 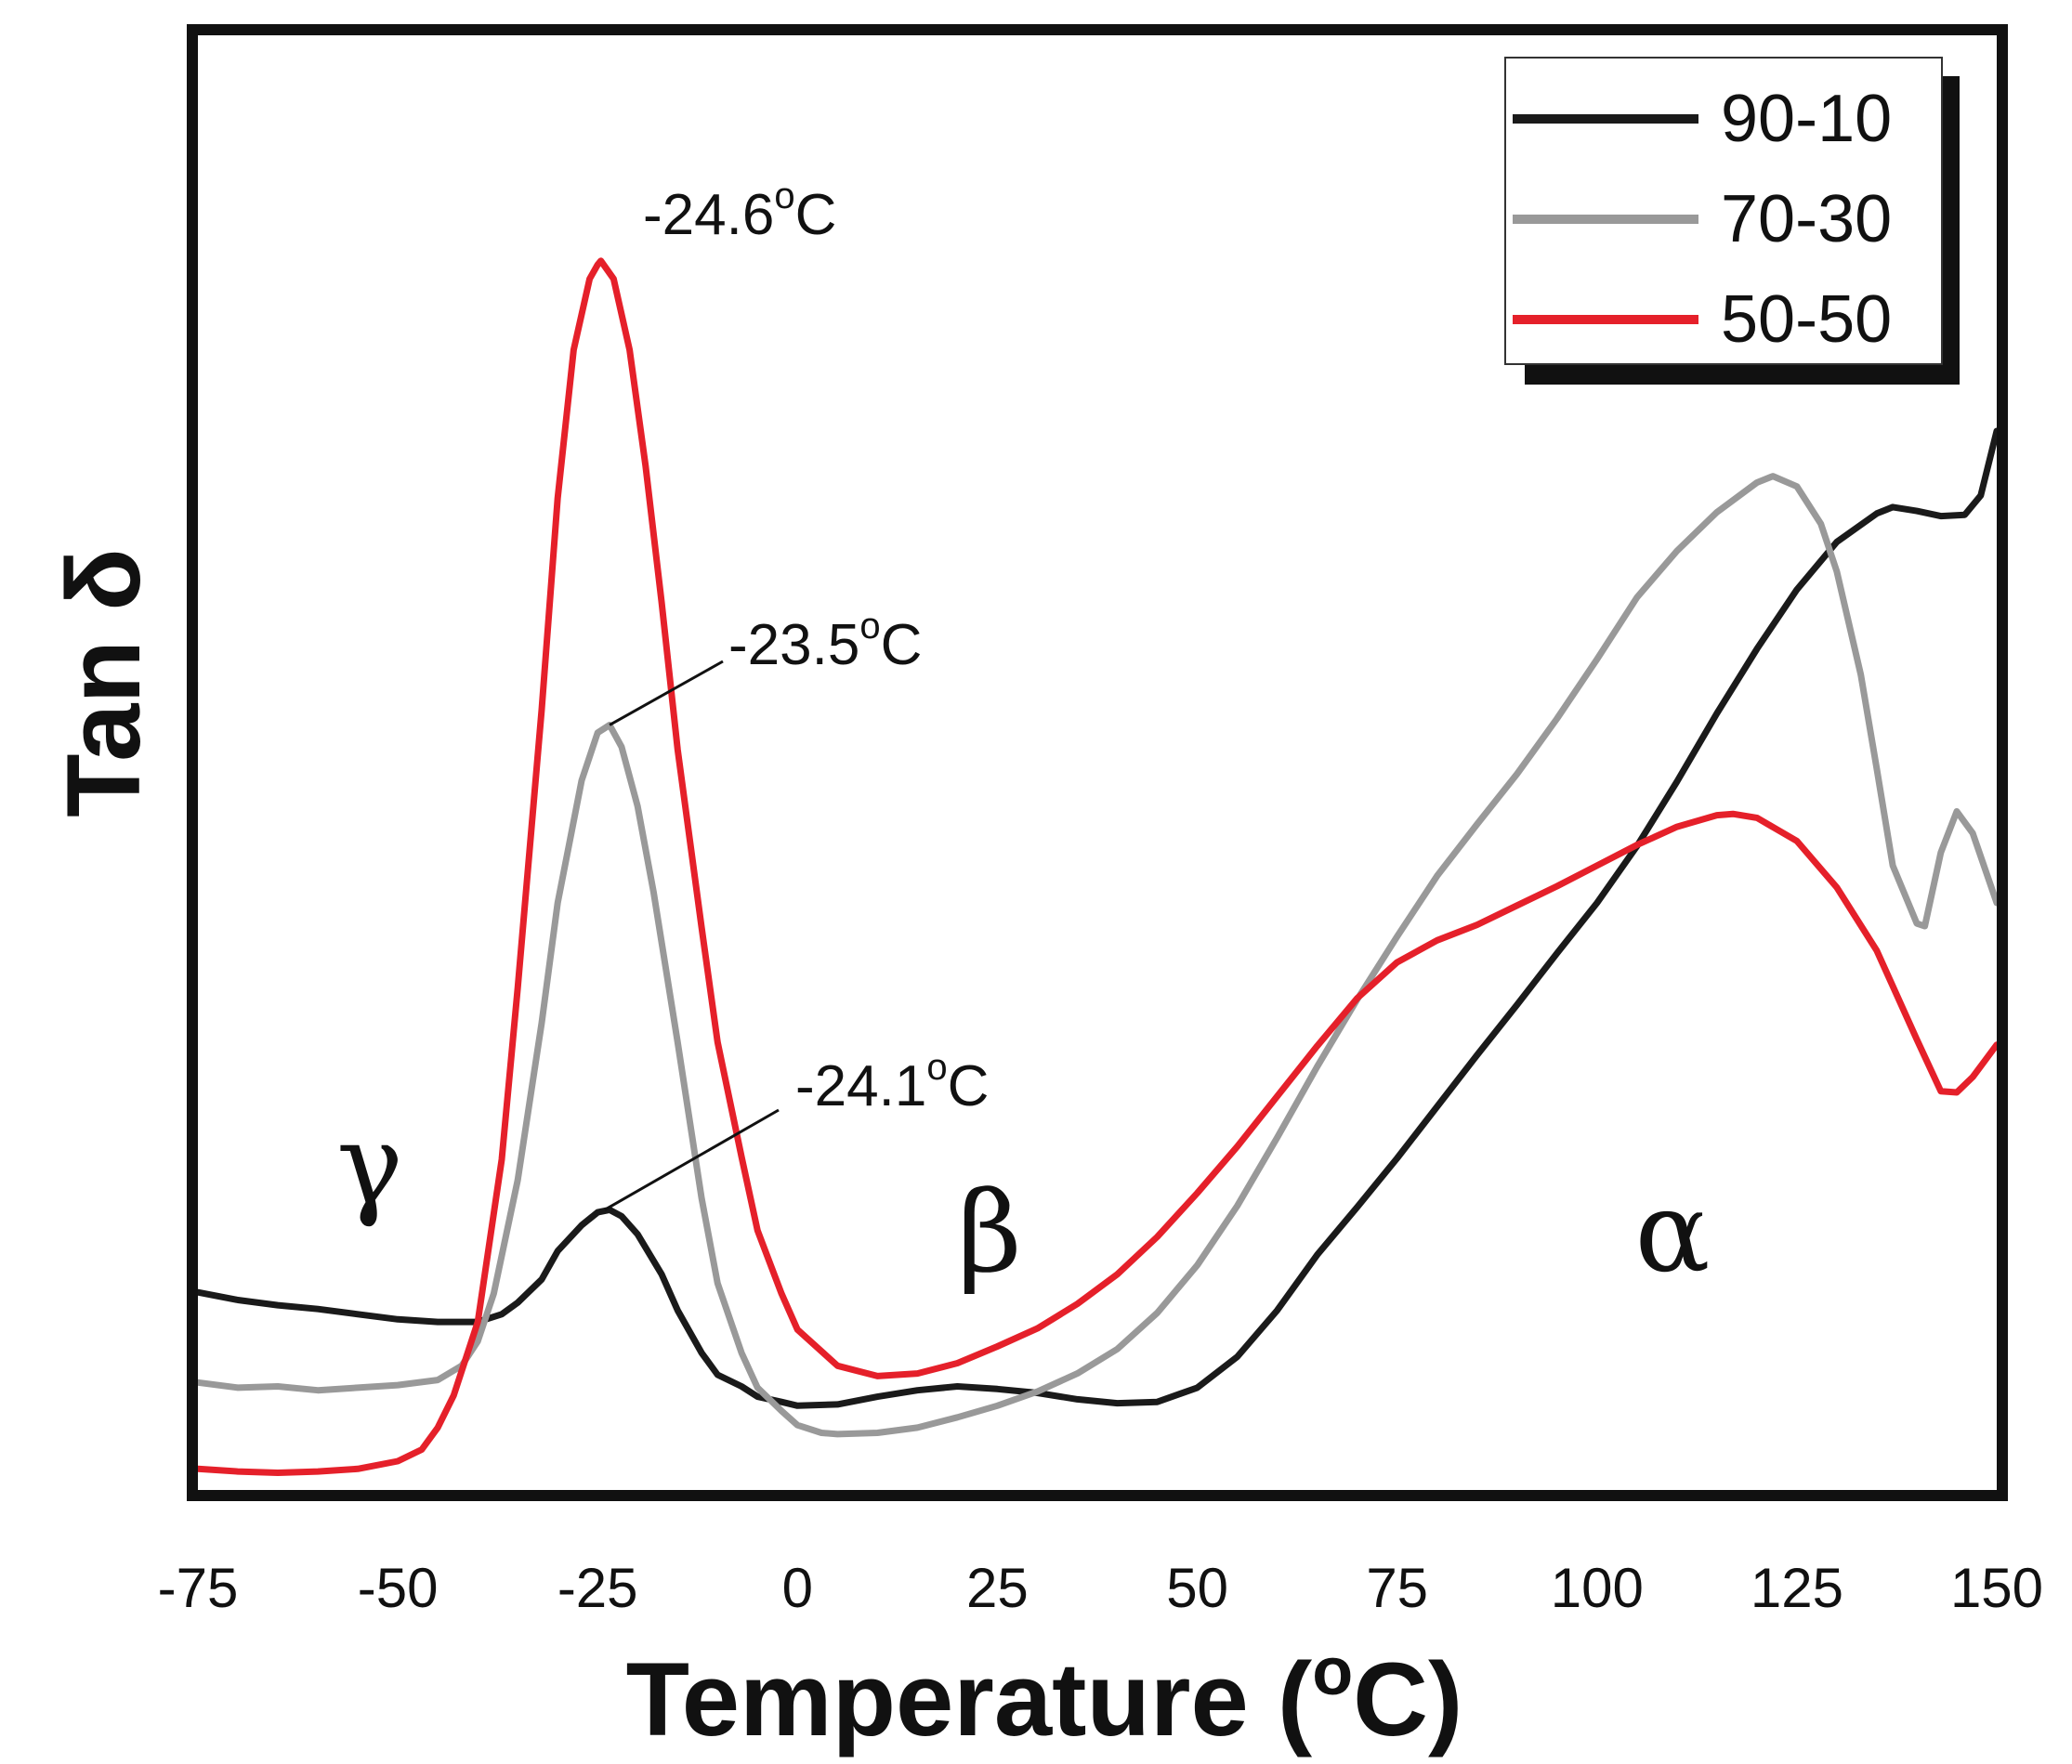 I want to click on x-tick-label: -50, so click(x=398, y=1588).